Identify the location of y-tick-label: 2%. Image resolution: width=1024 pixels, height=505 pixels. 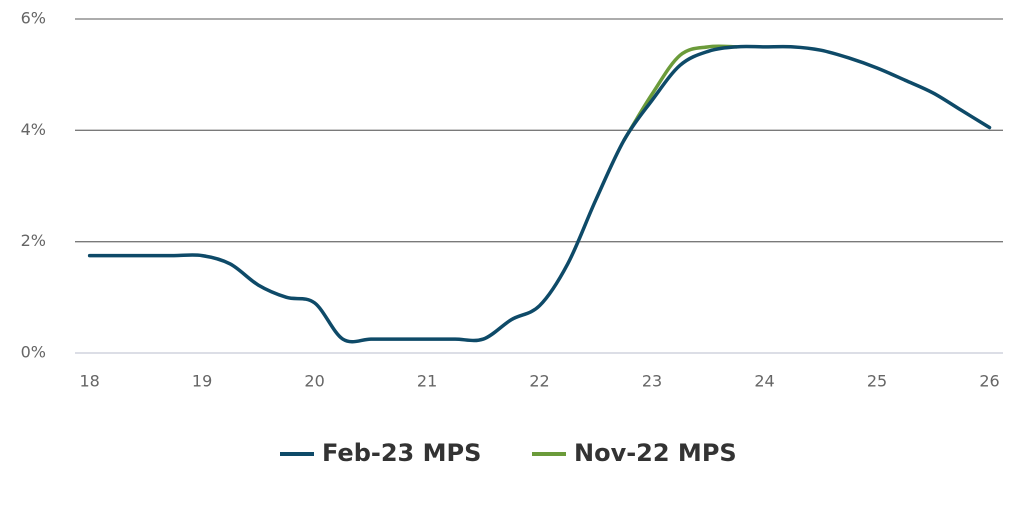
(33, 240).